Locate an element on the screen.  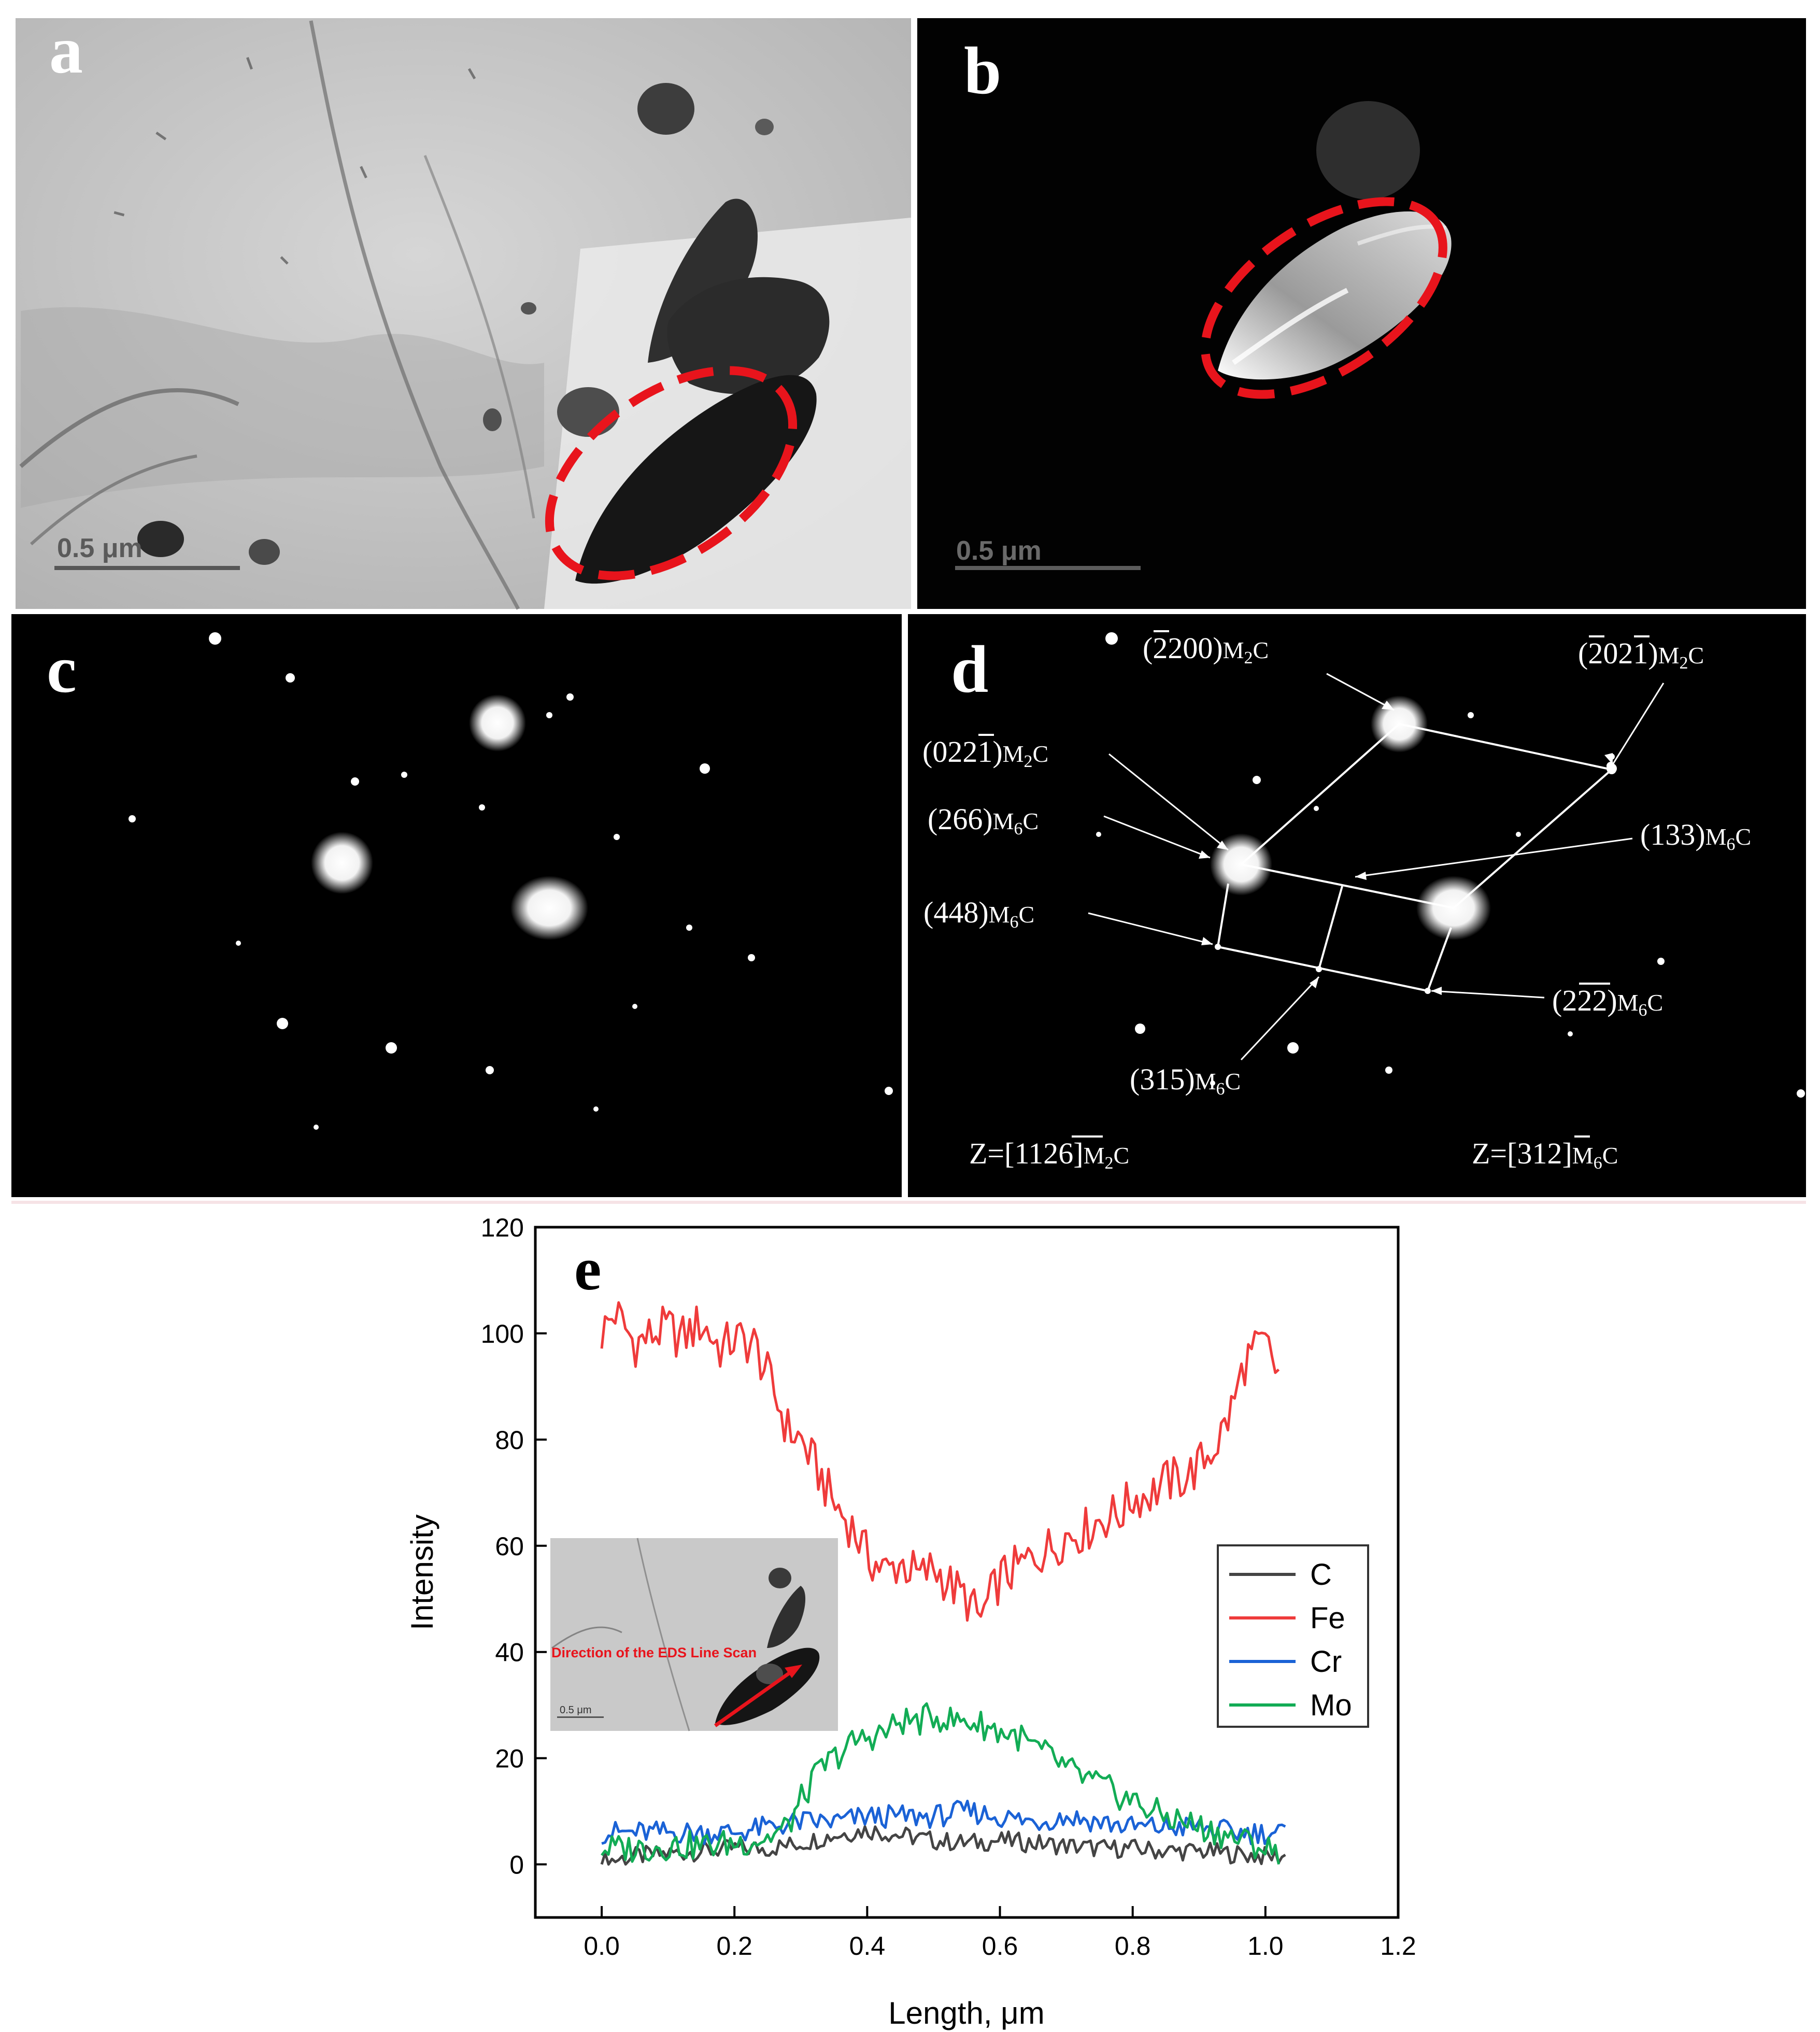
panel-c-background is located at coordinates (456, 905).